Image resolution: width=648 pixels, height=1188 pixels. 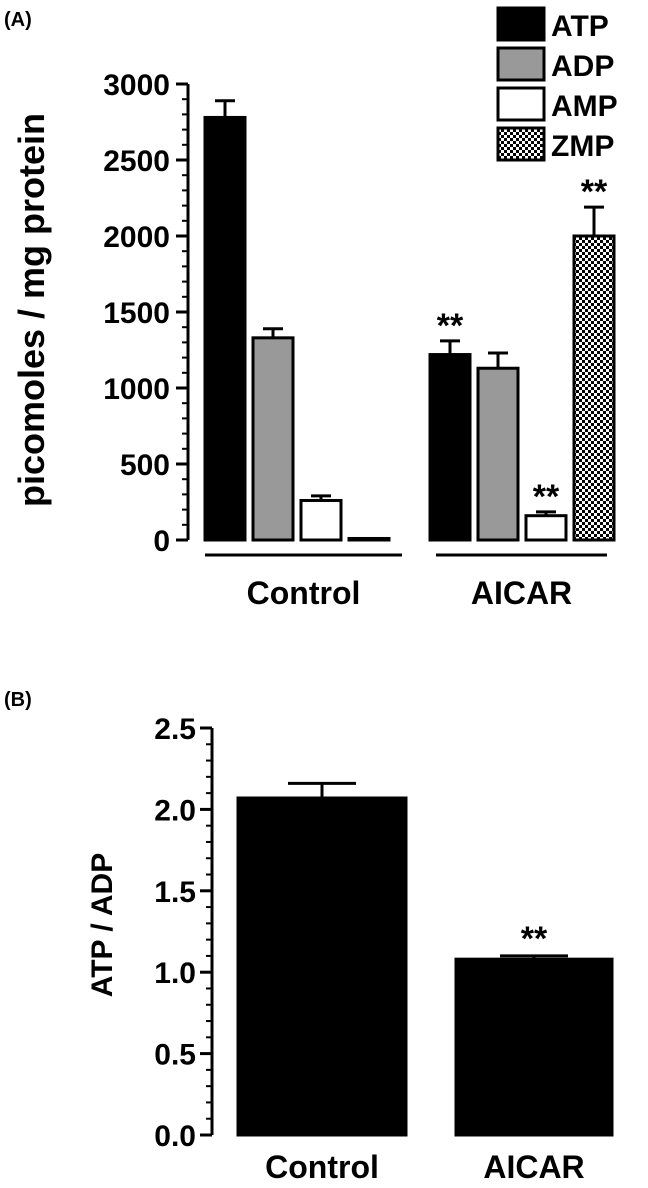 I want to click on b-x-tick-label: AICAR, so click(x=533, y=1167).